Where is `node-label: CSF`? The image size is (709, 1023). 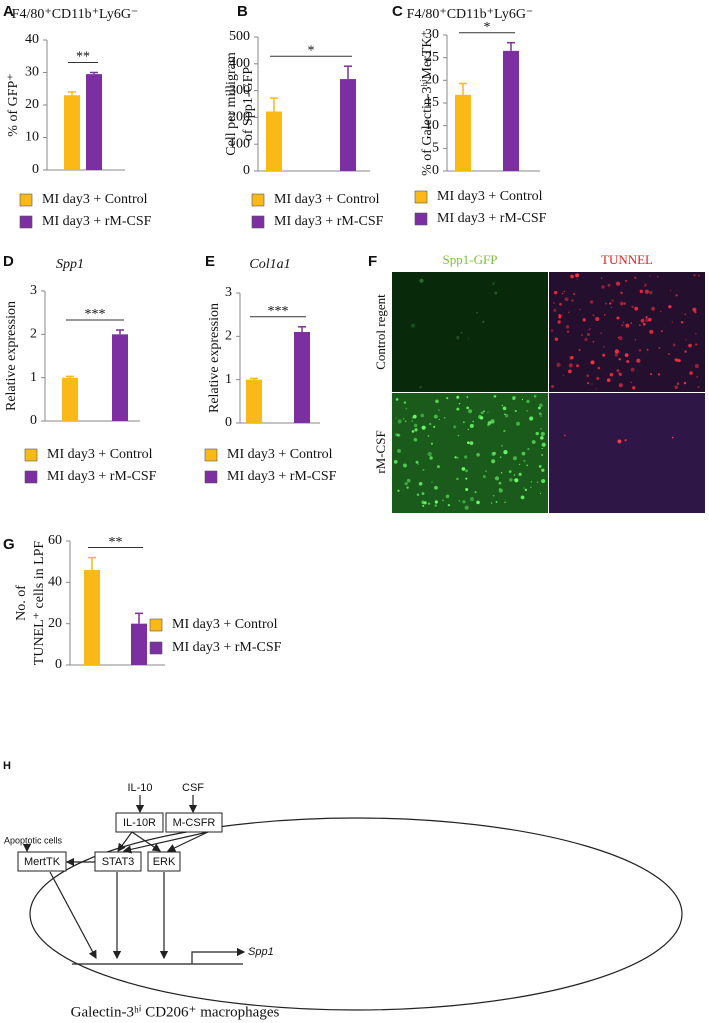
node-label: CSF is located at coordinates (193, 788).